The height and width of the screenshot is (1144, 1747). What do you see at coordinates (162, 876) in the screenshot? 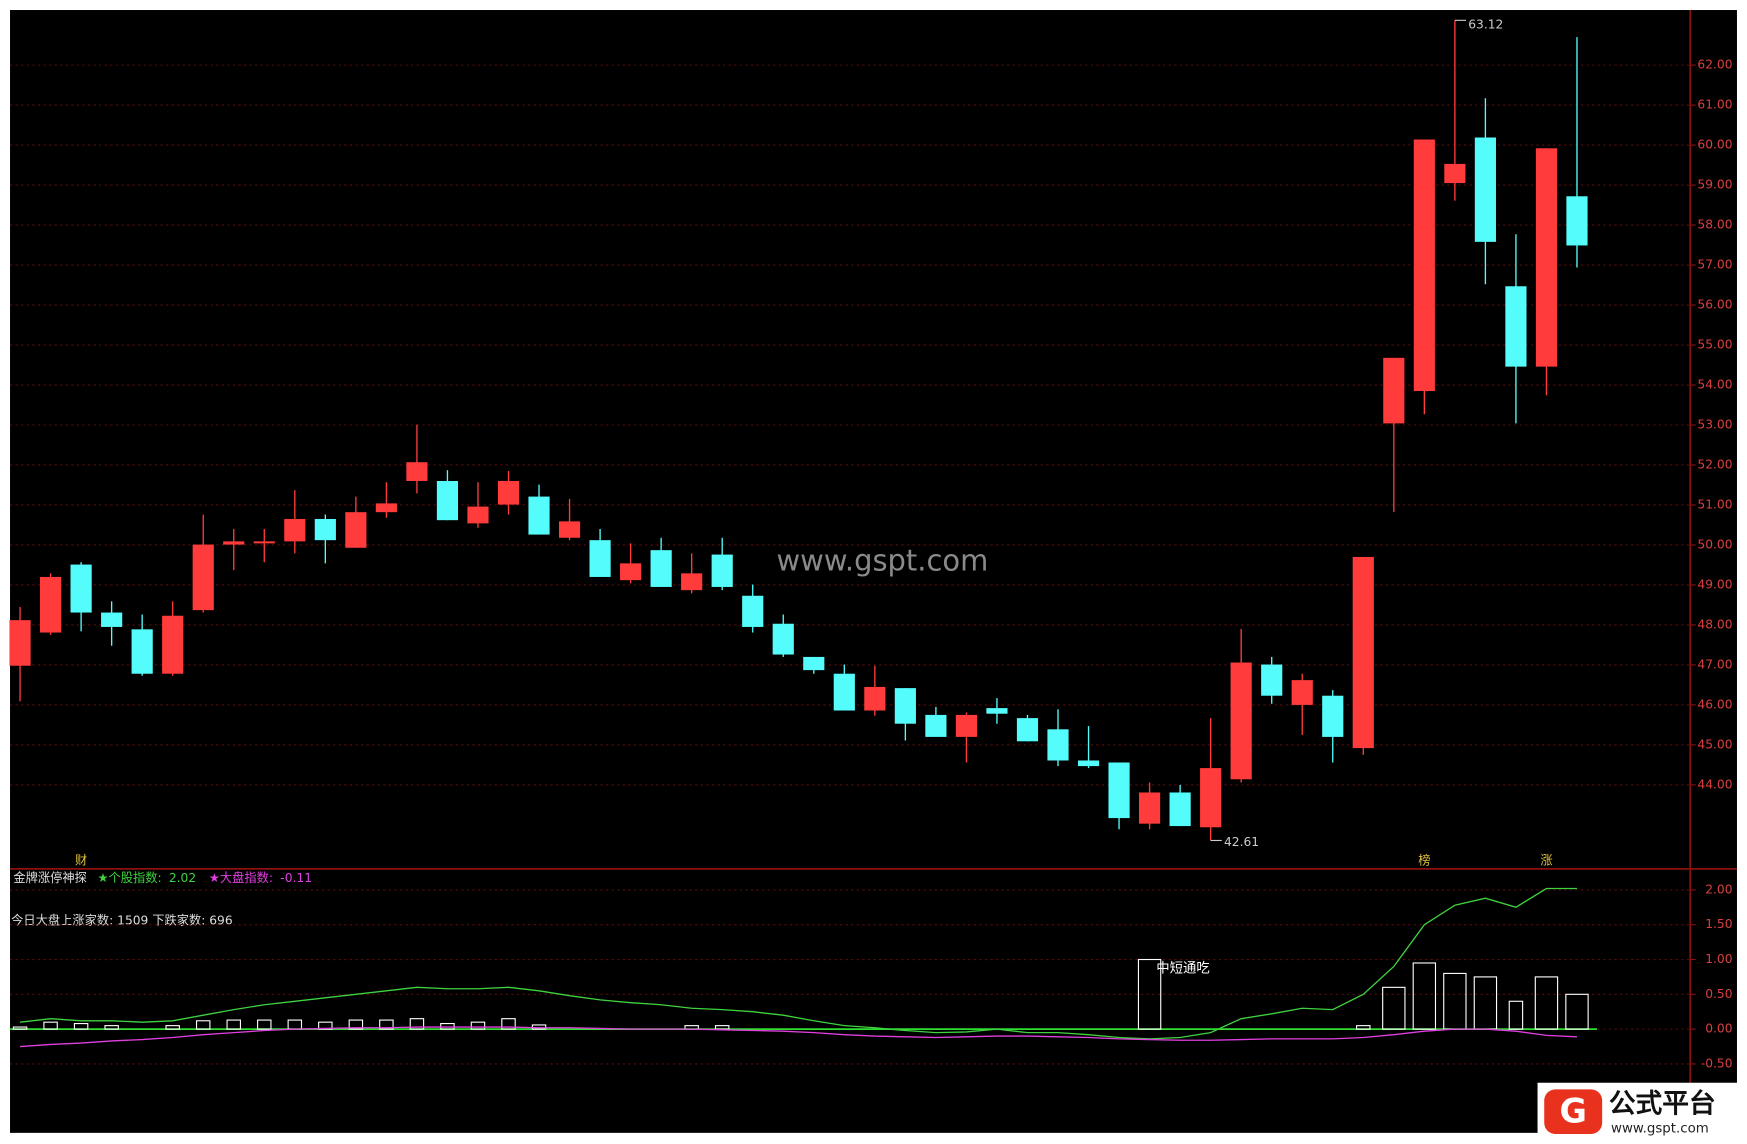
I see `indicator-header: 金牌涨停神探 ★个股指数: 2.02 ★大盘指数: -0.11` at bounding box center [162, 876].